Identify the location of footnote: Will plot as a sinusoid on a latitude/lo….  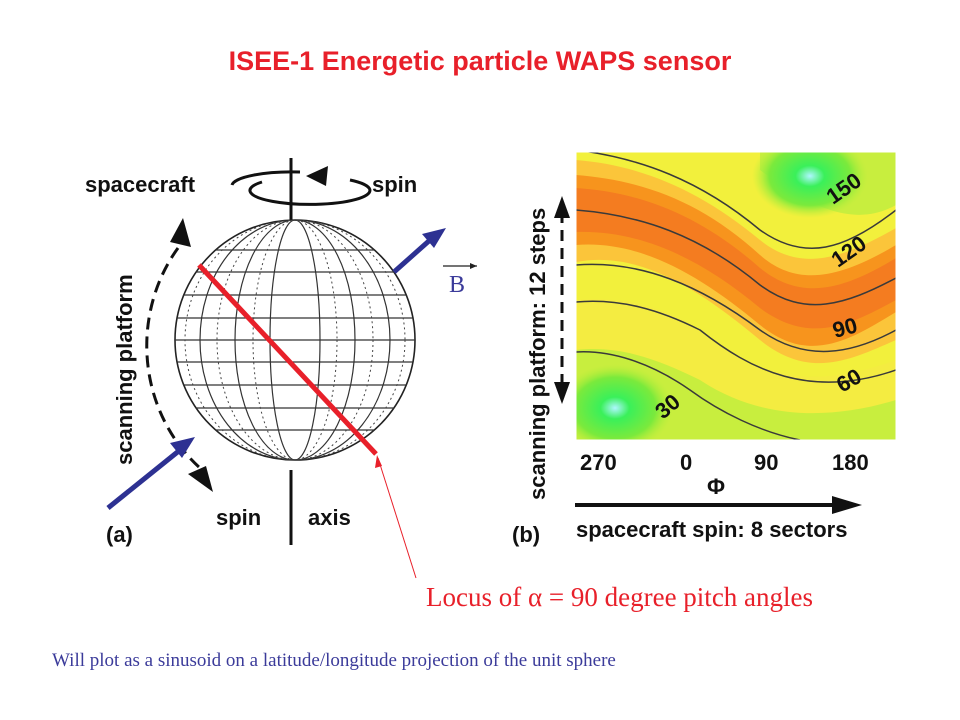
(334, 660).